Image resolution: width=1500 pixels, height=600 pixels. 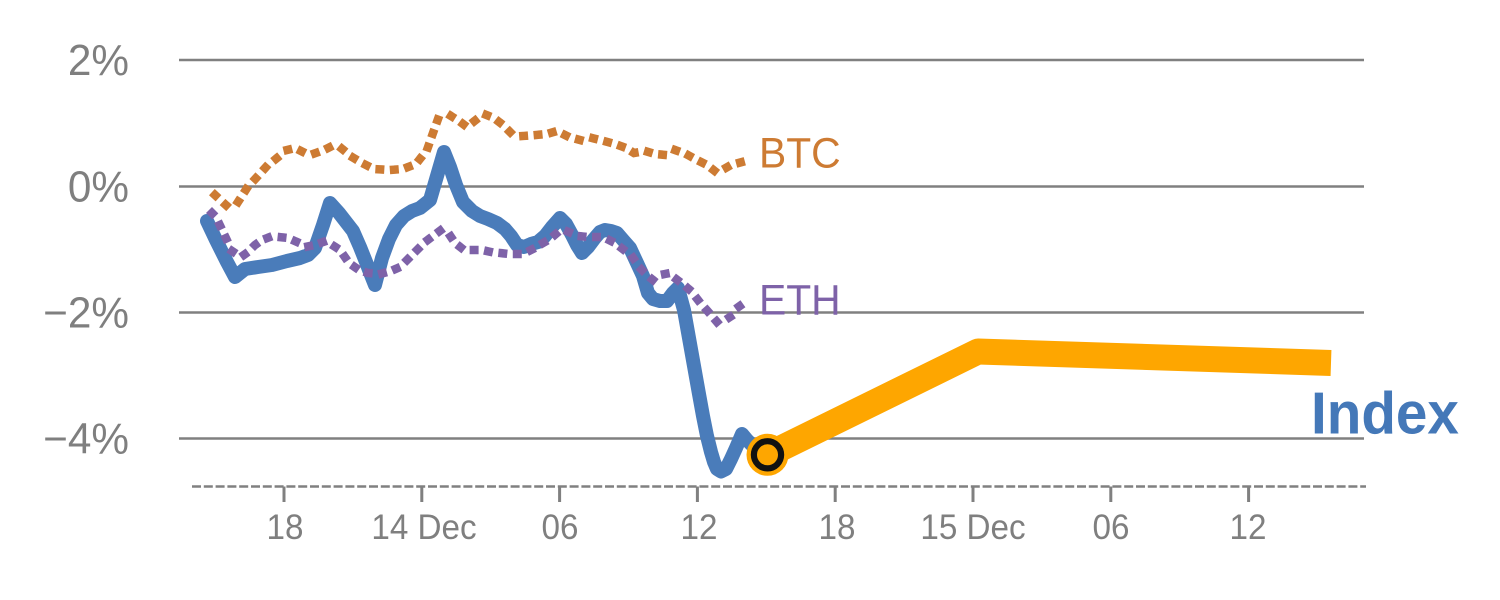 I want to click on svg-text: −4%, so click(x=86, y=439).